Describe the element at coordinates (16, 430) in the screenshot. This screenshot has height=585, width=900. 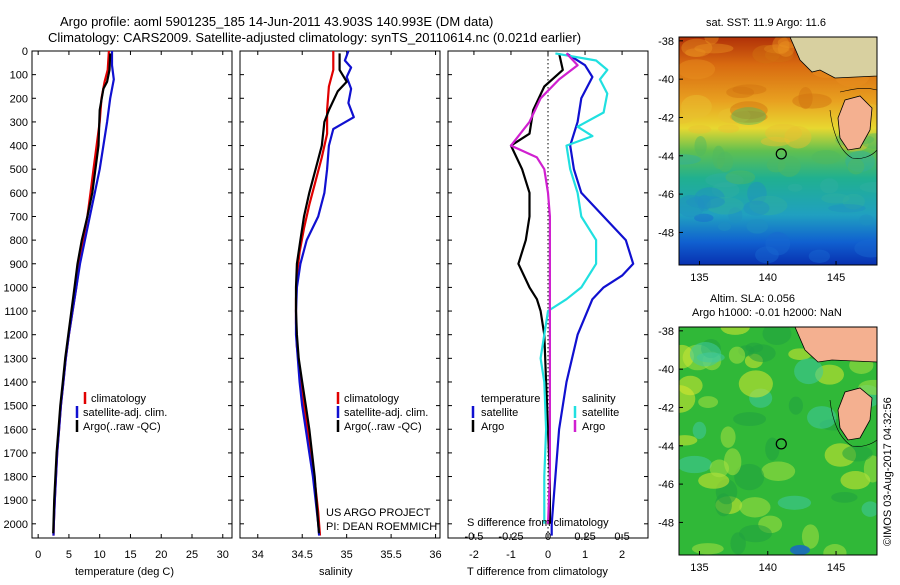
I see `depth-tick-label: 1600` at that location.